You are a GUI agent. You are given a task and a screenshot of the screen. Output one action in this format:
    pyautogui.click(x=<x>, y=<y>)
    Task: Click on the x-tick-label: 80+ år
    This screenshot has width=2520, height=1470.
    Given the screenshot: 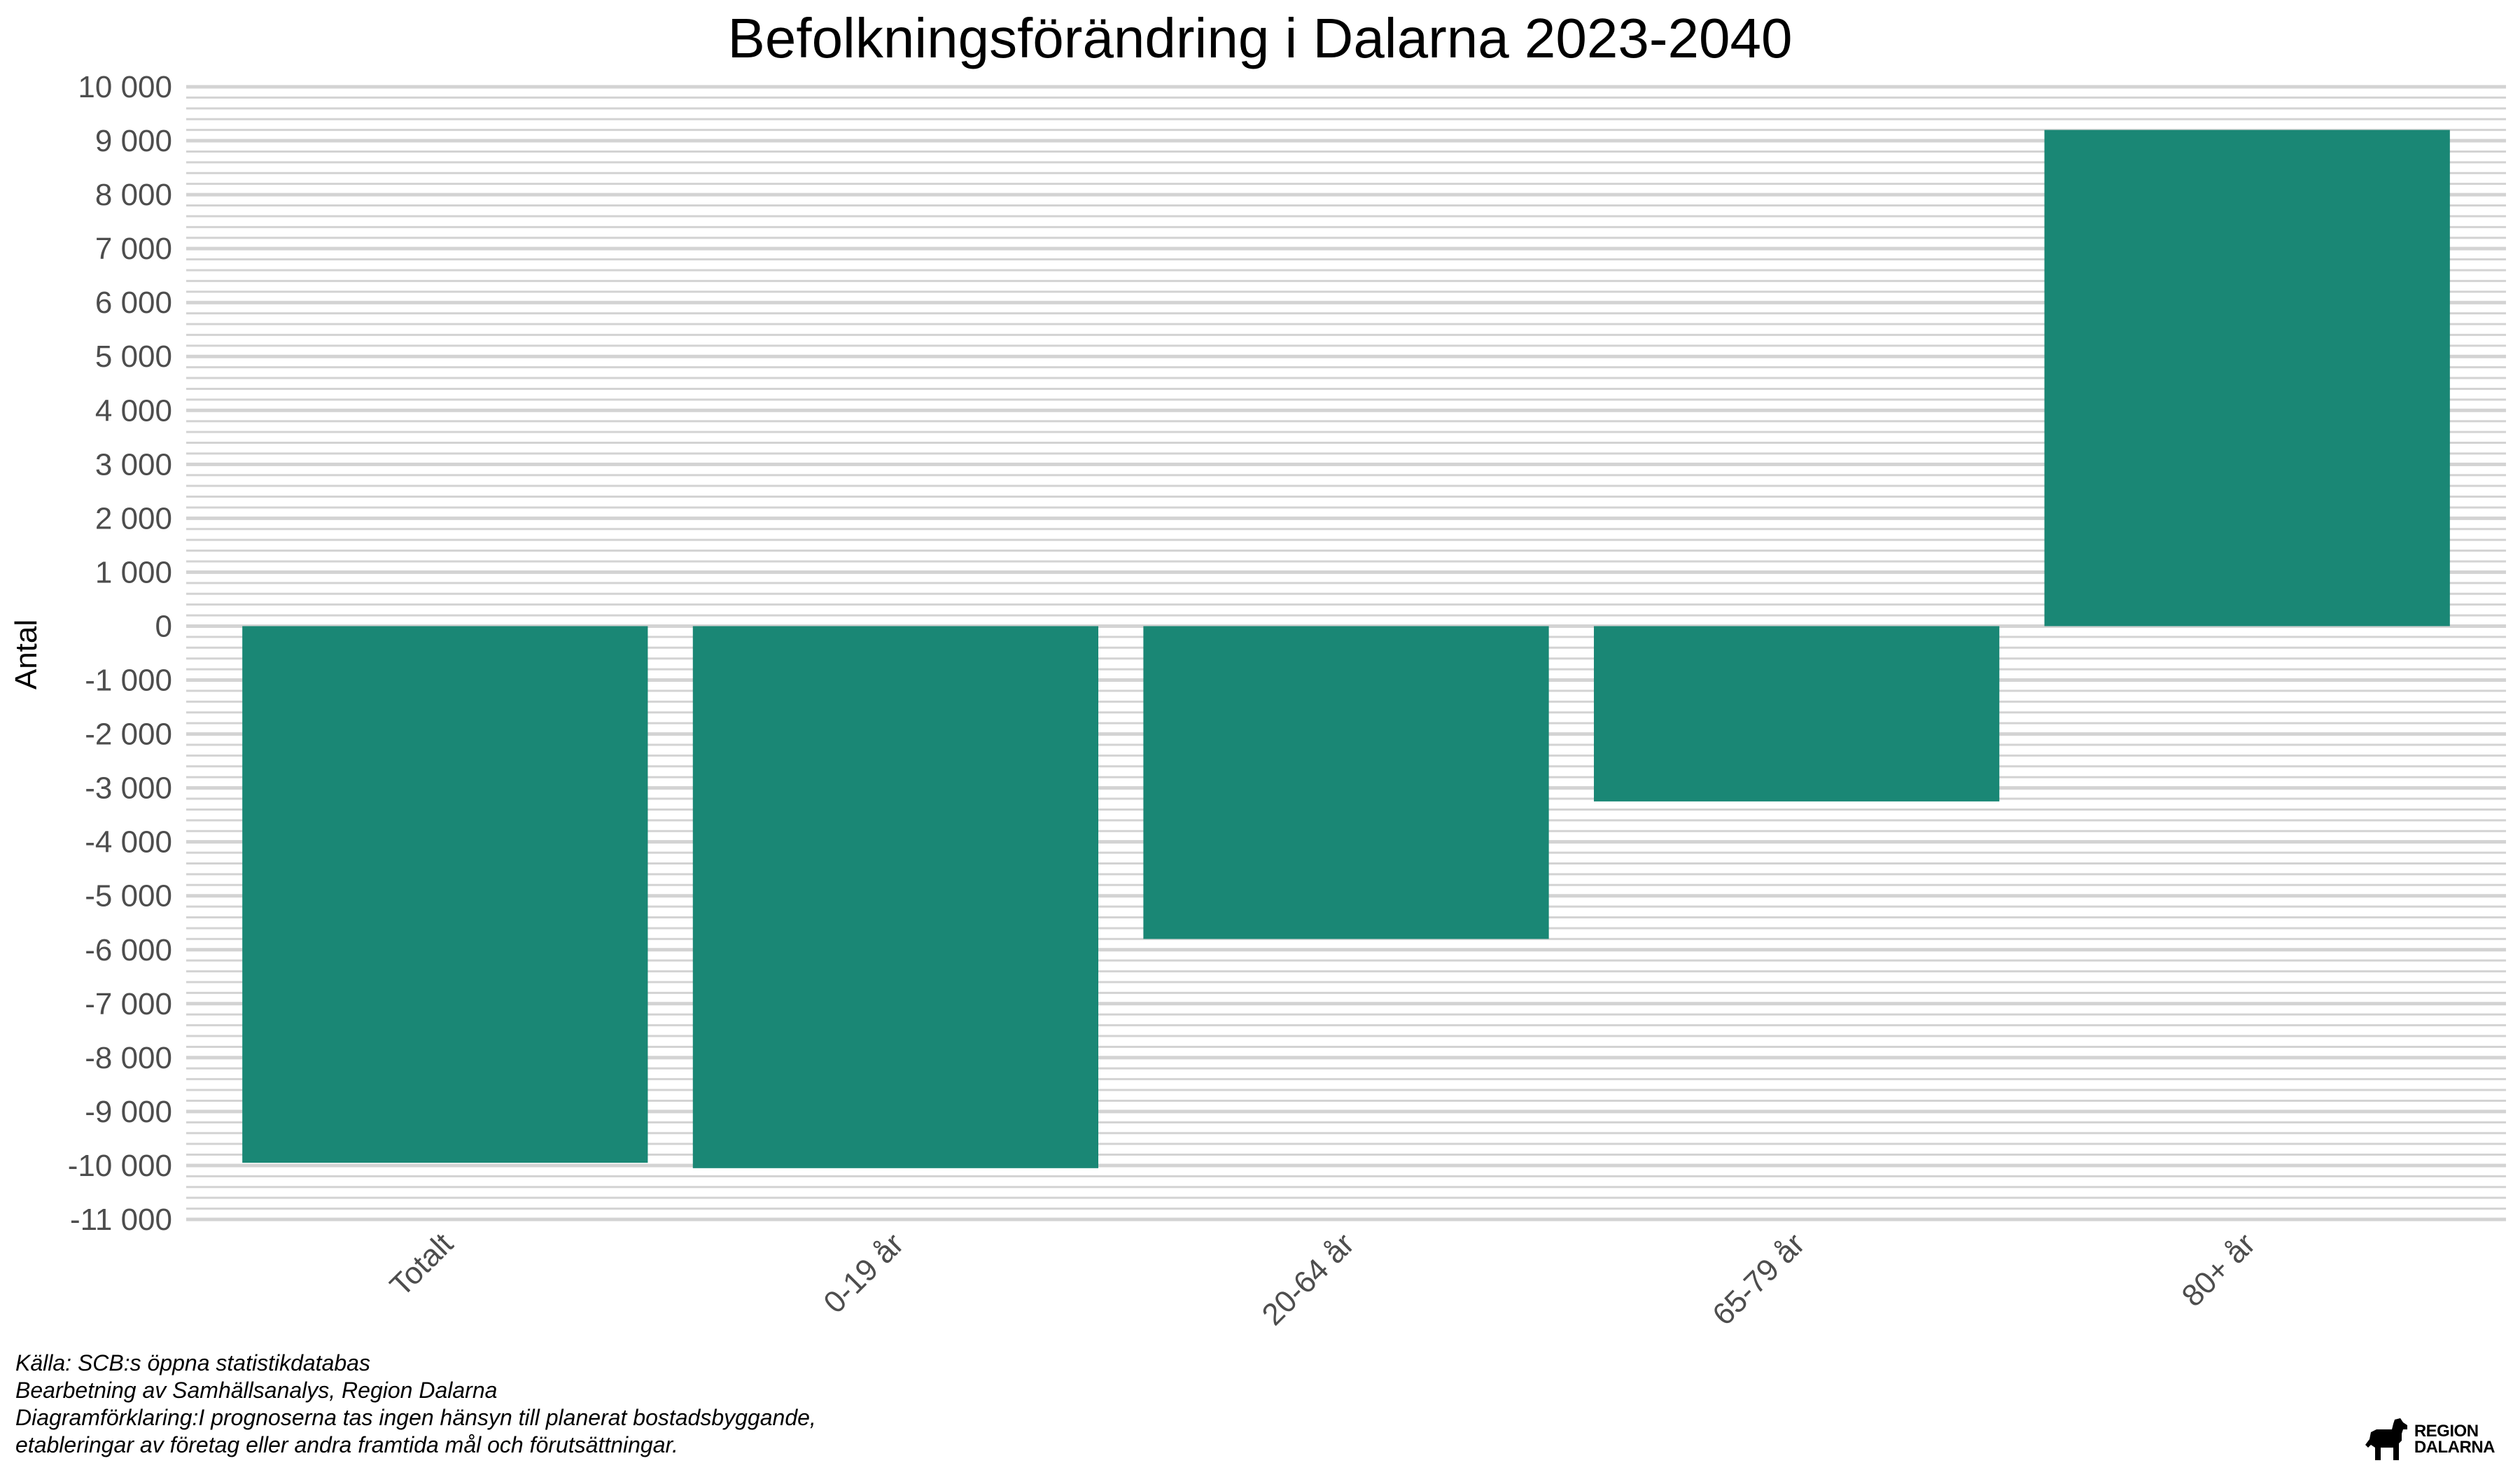 What is the action you would take?
    pyautogui.click(x=2219, y=1269)
    